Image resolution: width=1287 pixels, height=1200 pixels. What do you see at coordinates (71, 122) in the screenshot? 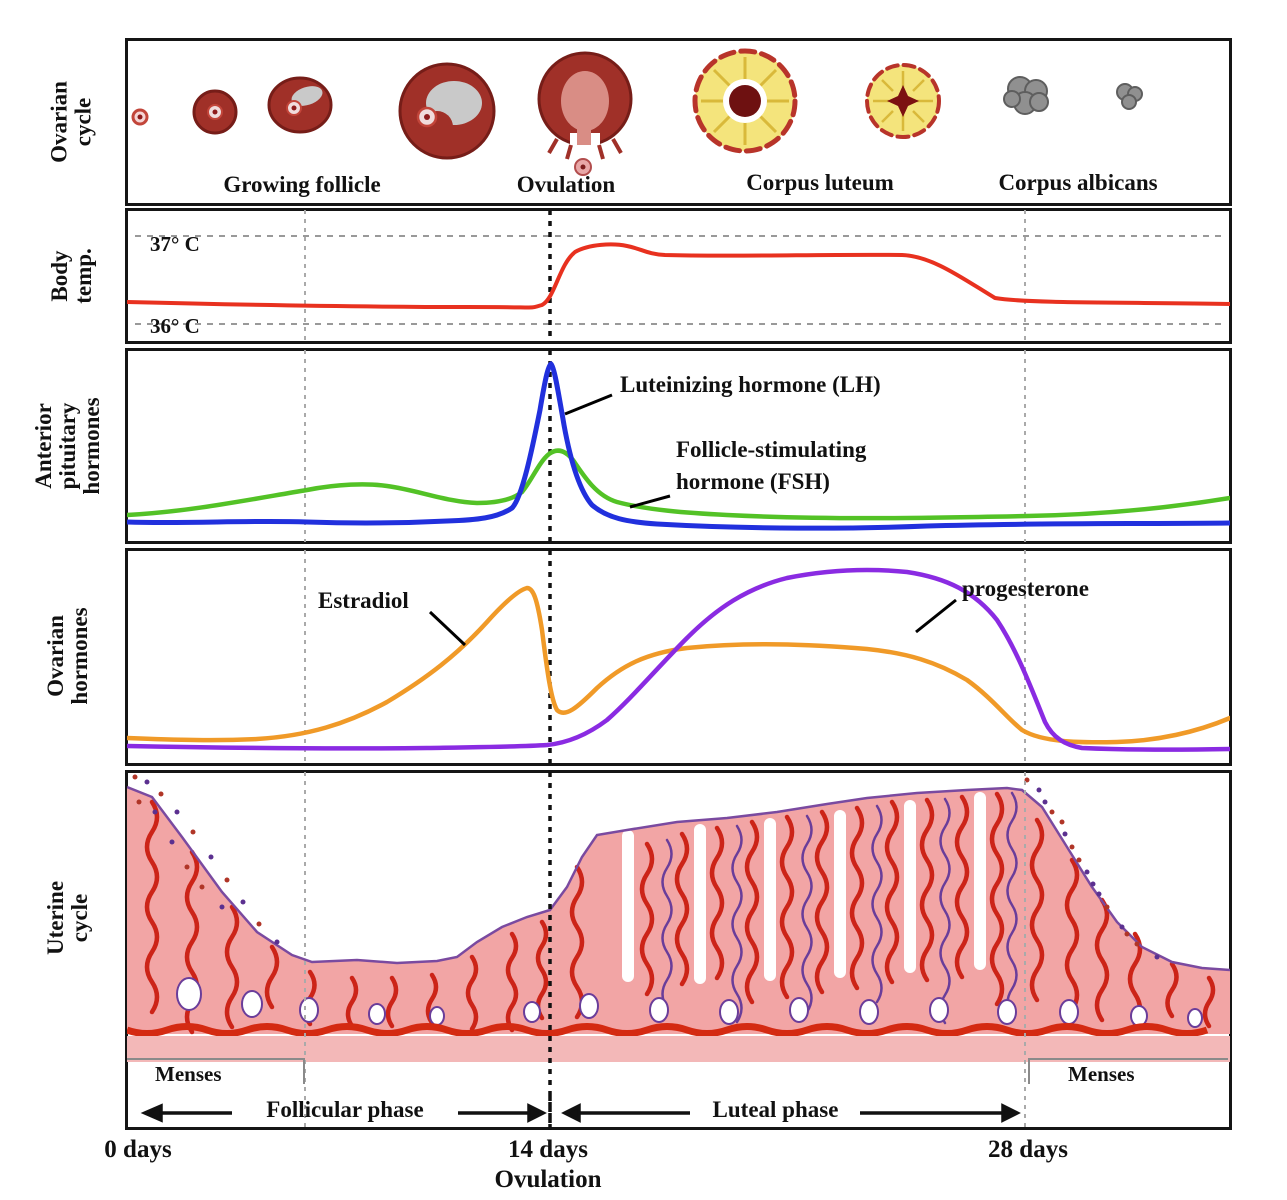
I see `side-label-ovarian-cycle: Ovarian cycle` at bounding box center [71, 122].